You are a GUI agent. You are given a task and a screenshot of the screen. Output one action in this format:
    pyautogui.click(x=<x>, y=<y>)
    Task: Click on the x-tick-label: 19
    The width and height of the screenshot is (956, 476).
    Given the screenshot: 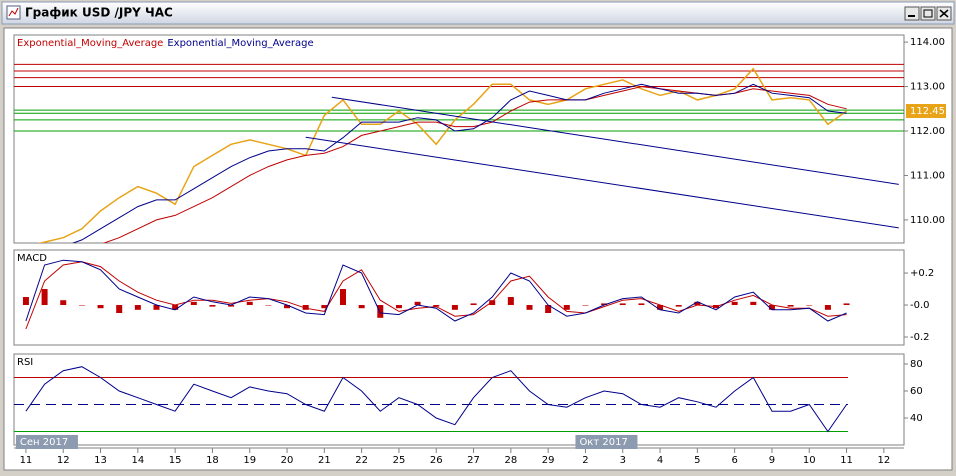 What is the action you would take?
    pyautogui.click(x=249, y=460)
    